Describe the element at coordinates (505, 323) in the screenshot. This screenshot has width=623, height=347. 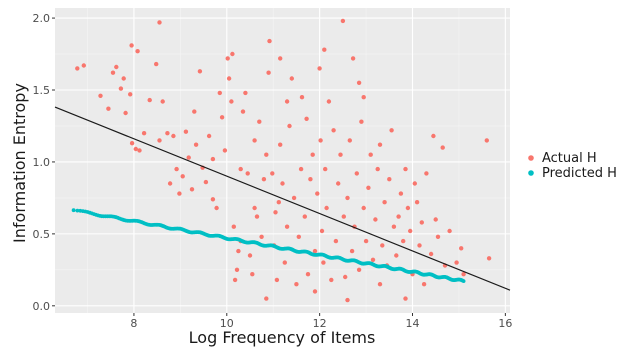
I see `x-tick-label: 16` at that location.